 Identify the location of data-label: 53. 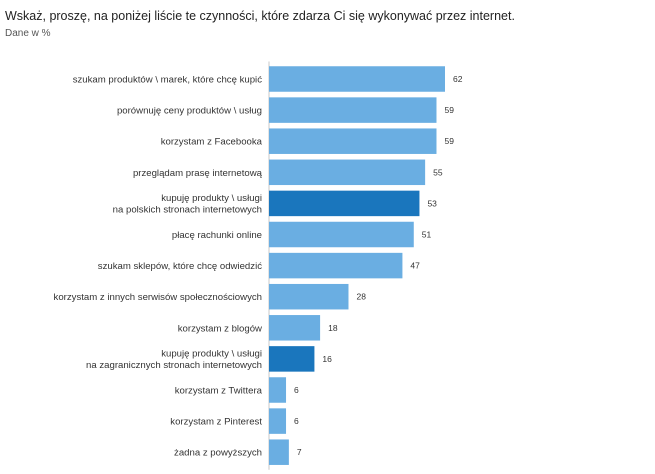
(432, 203).